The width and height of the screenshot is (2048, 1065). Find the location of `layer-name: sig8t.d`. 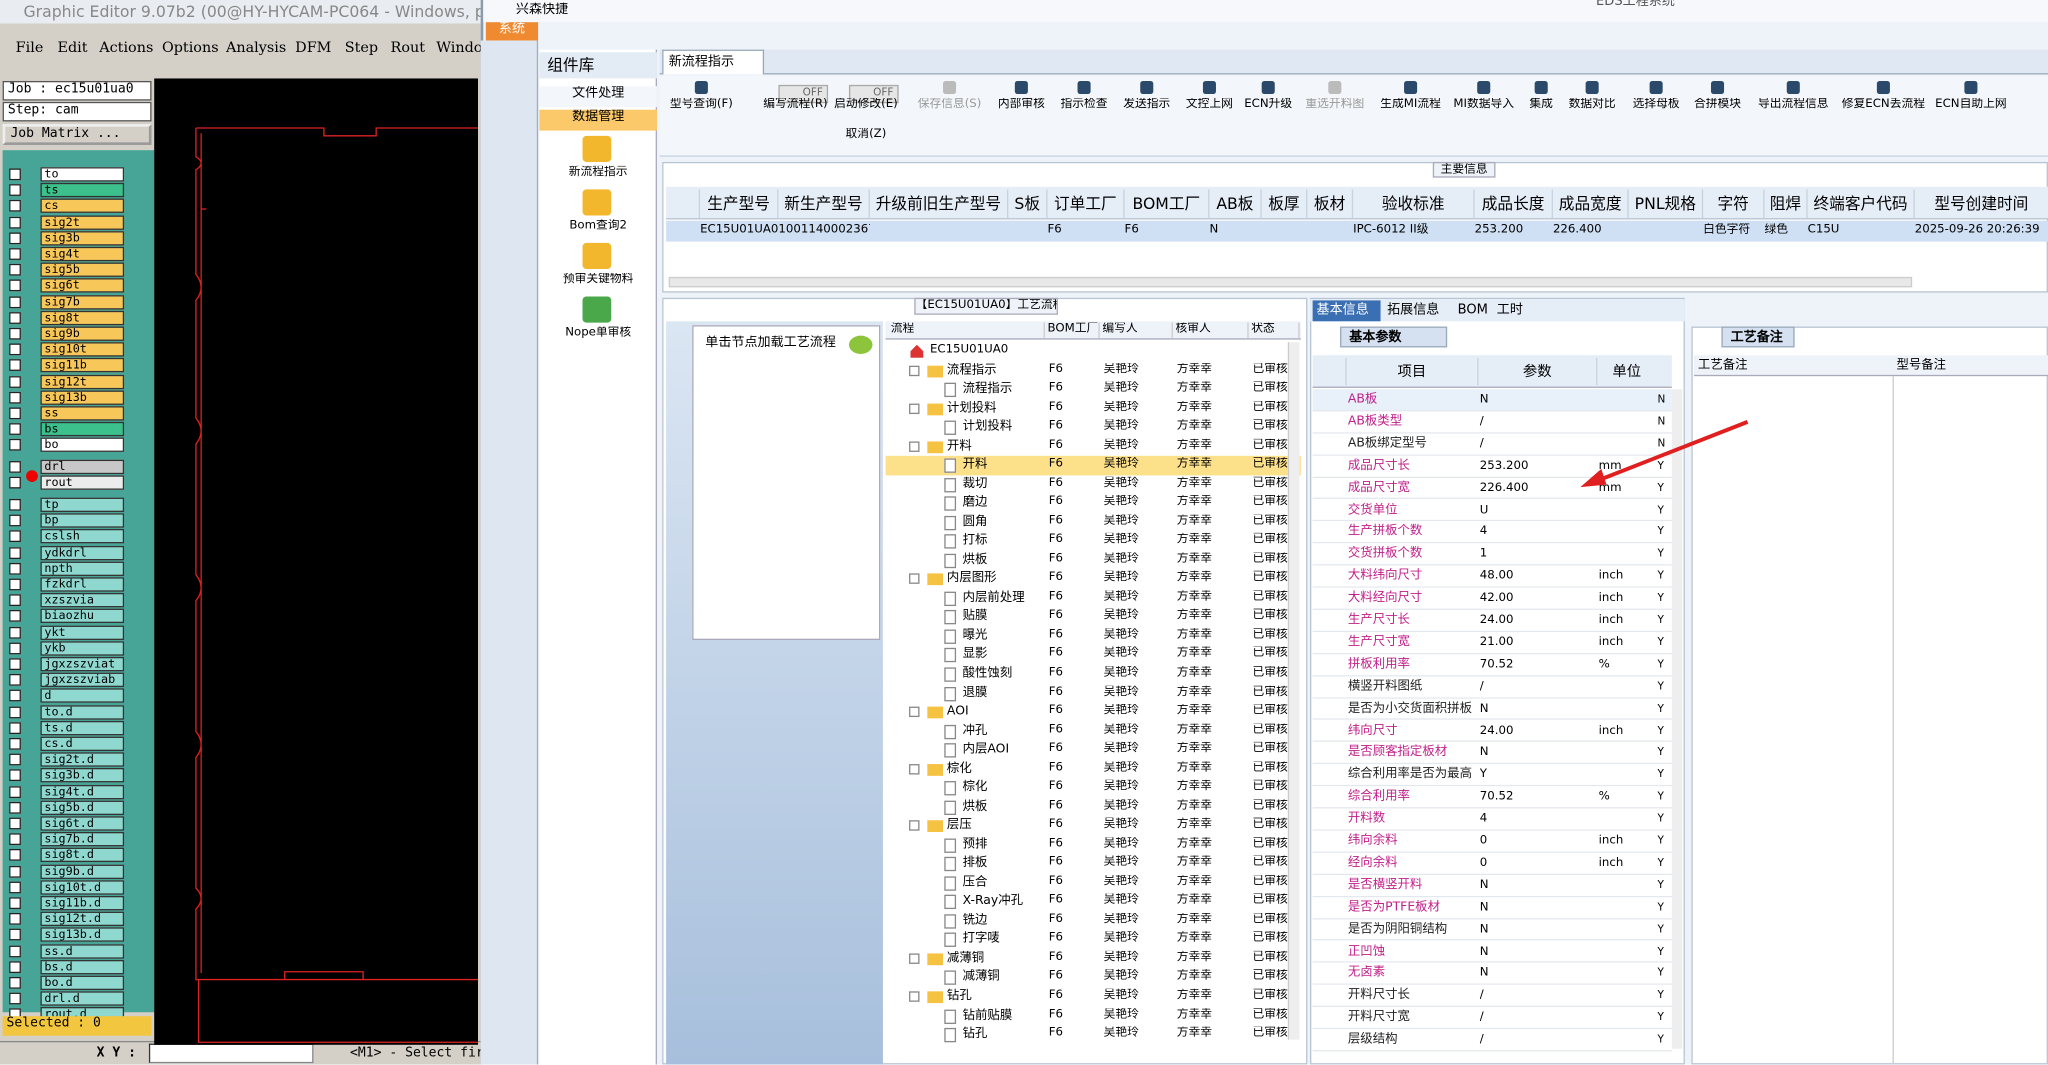

layer-name: sig8t.d is located at coordinates (82, 855).